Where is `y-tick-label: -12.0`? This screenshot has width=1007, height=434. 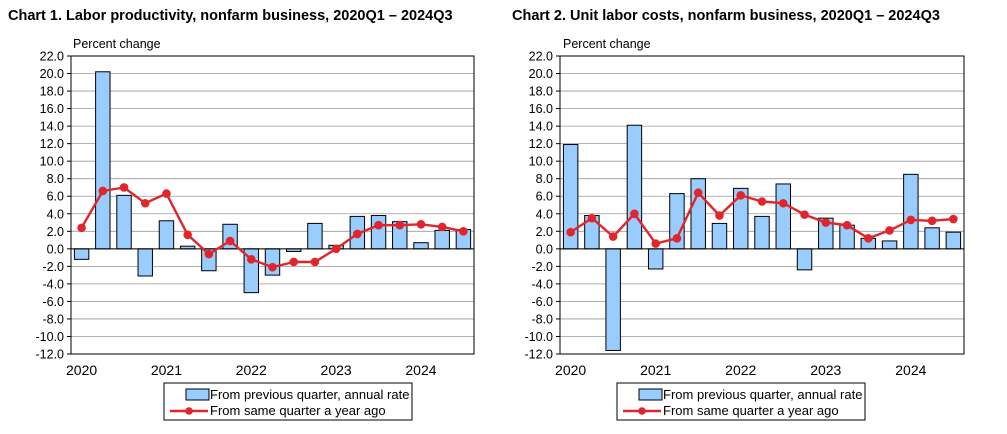 y-tick-label: -12.0 is located at coordinates (50, 355).